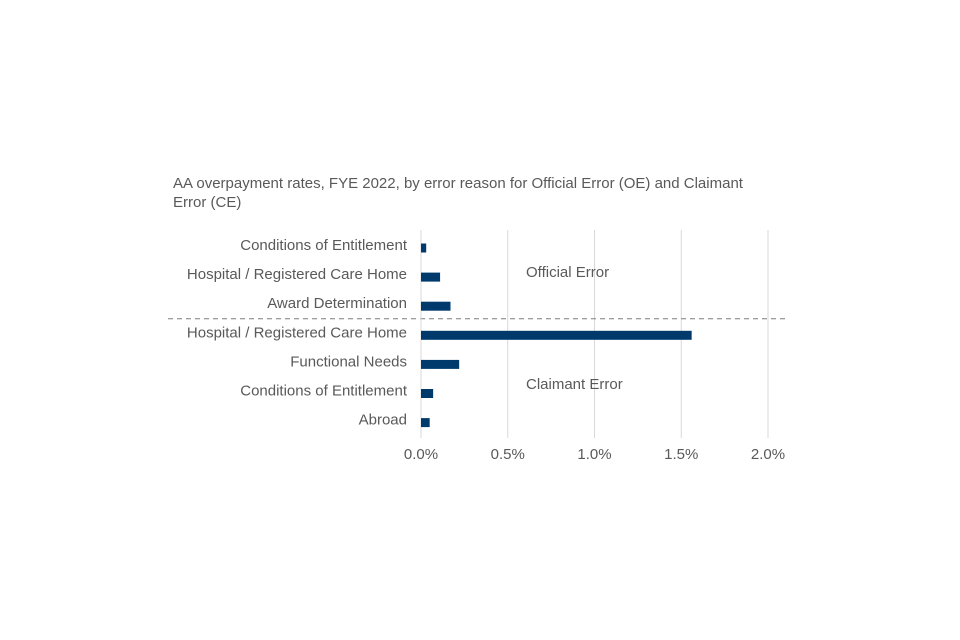 This screenshot has width=960, height=640. What do you see at coordinates (574, 328) in the screenshot?
I see `group-labels: Official Error Claimant Error` at bounding box center [574, 328].